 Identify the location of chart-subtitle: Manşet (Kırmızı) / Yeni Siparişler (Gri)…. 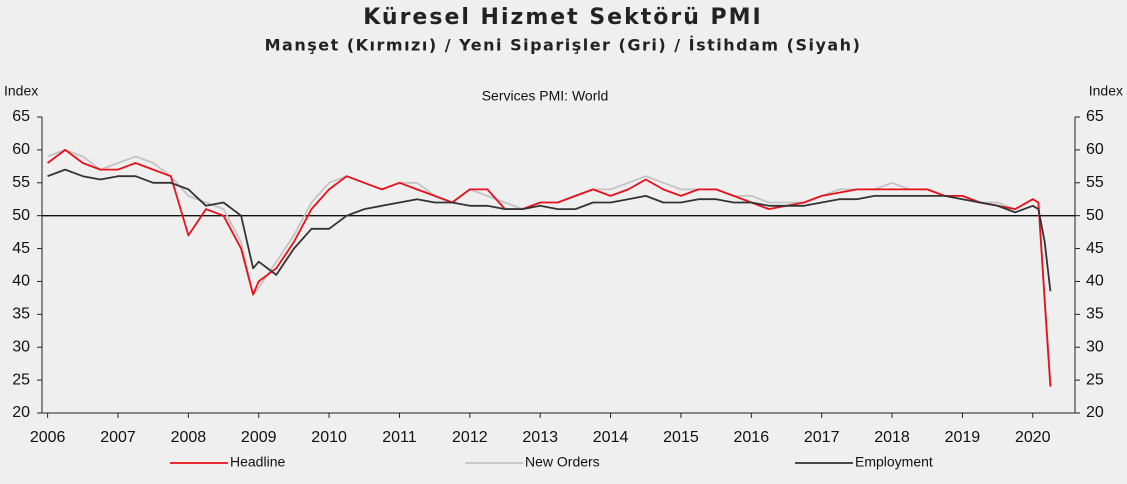
(563, 45).